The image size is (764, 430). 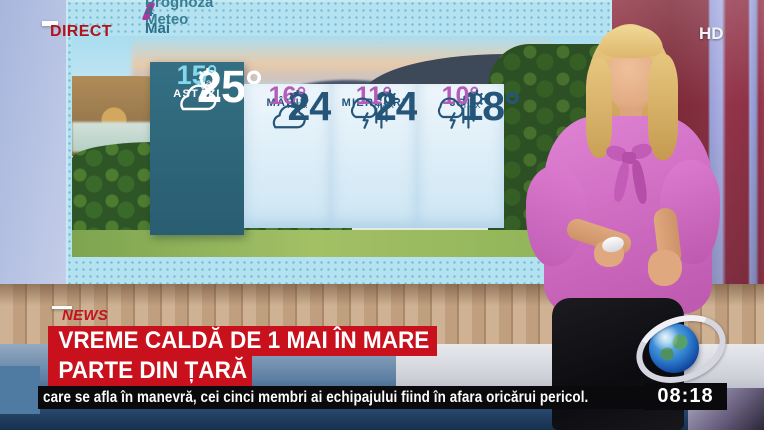 What do you see at coordinates (82, 323) in the screenshot?
I see `news-alert-tag: NEWS ALERT` at bounding box center [82, 323].